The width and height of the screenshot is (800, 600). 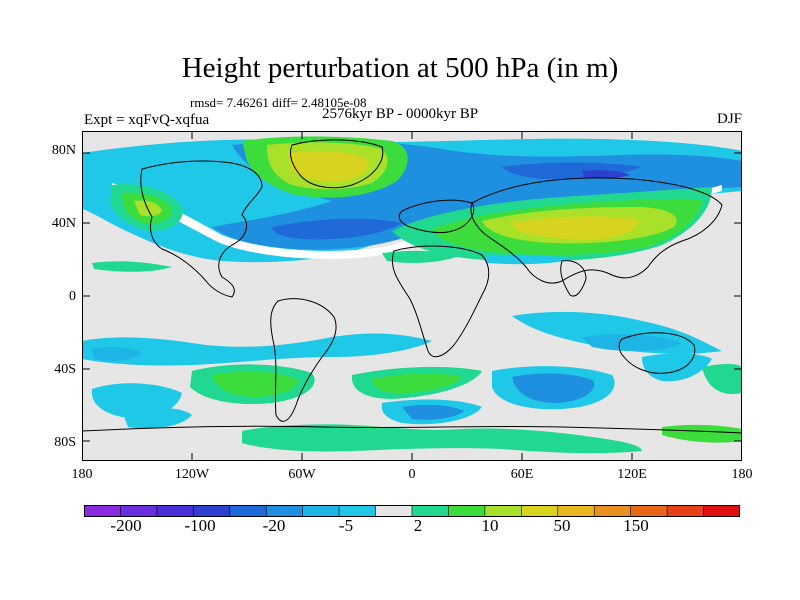 I want to click on colorbar-label: -20, so click(x=274, y=525).